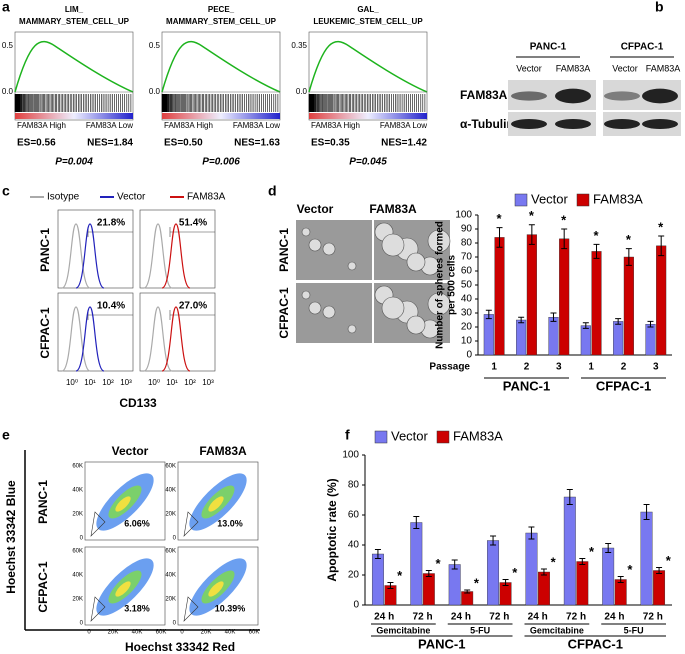 The height and width of the screenshot is (654, 685). I want to click on x-axis-label: Passage, so click(449, 367).